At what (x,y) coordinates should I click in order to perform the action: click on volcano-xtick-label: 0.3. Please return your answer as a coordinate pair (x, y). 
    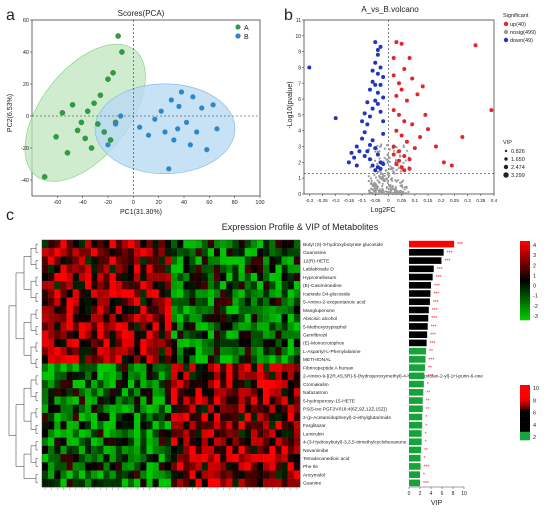
    Looking at the image, I should click on (467, 200).